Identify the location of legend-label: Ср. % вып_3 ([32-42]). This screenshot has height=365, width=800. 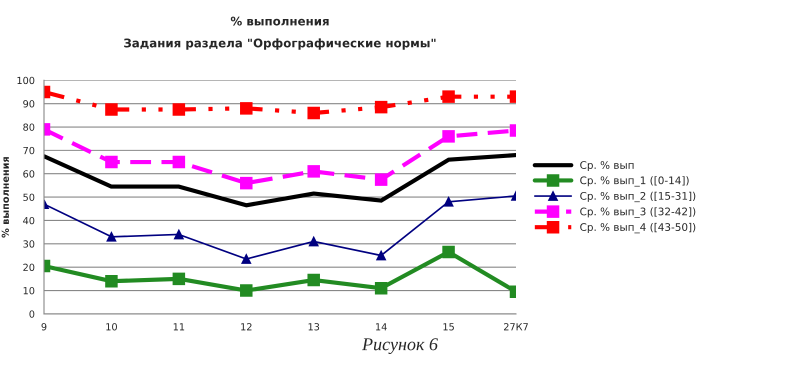
(638, 212).